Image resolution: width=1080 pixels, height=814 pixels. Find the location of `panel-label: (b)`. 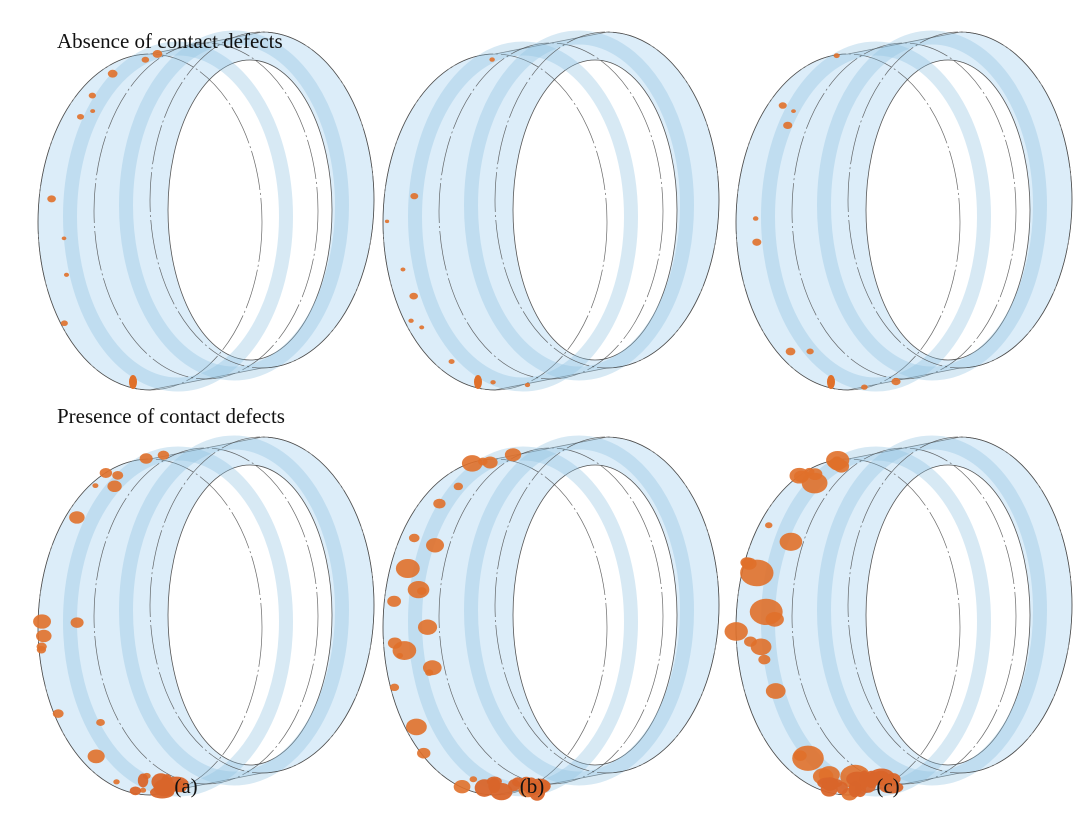

panel-label: (b) is located at coordinates (532, 786).